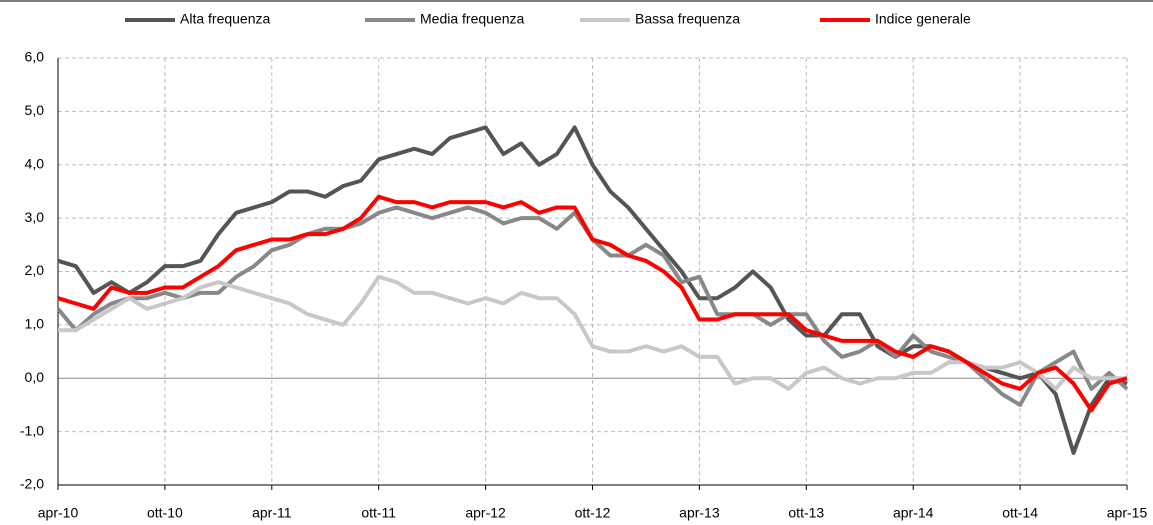 The width and height of the screenshot is (1153, 525). What do you see at coordinates (35, 270) in the screenshot?
I see `y-tick-label: 2,0` at bounding box center [35, 270].